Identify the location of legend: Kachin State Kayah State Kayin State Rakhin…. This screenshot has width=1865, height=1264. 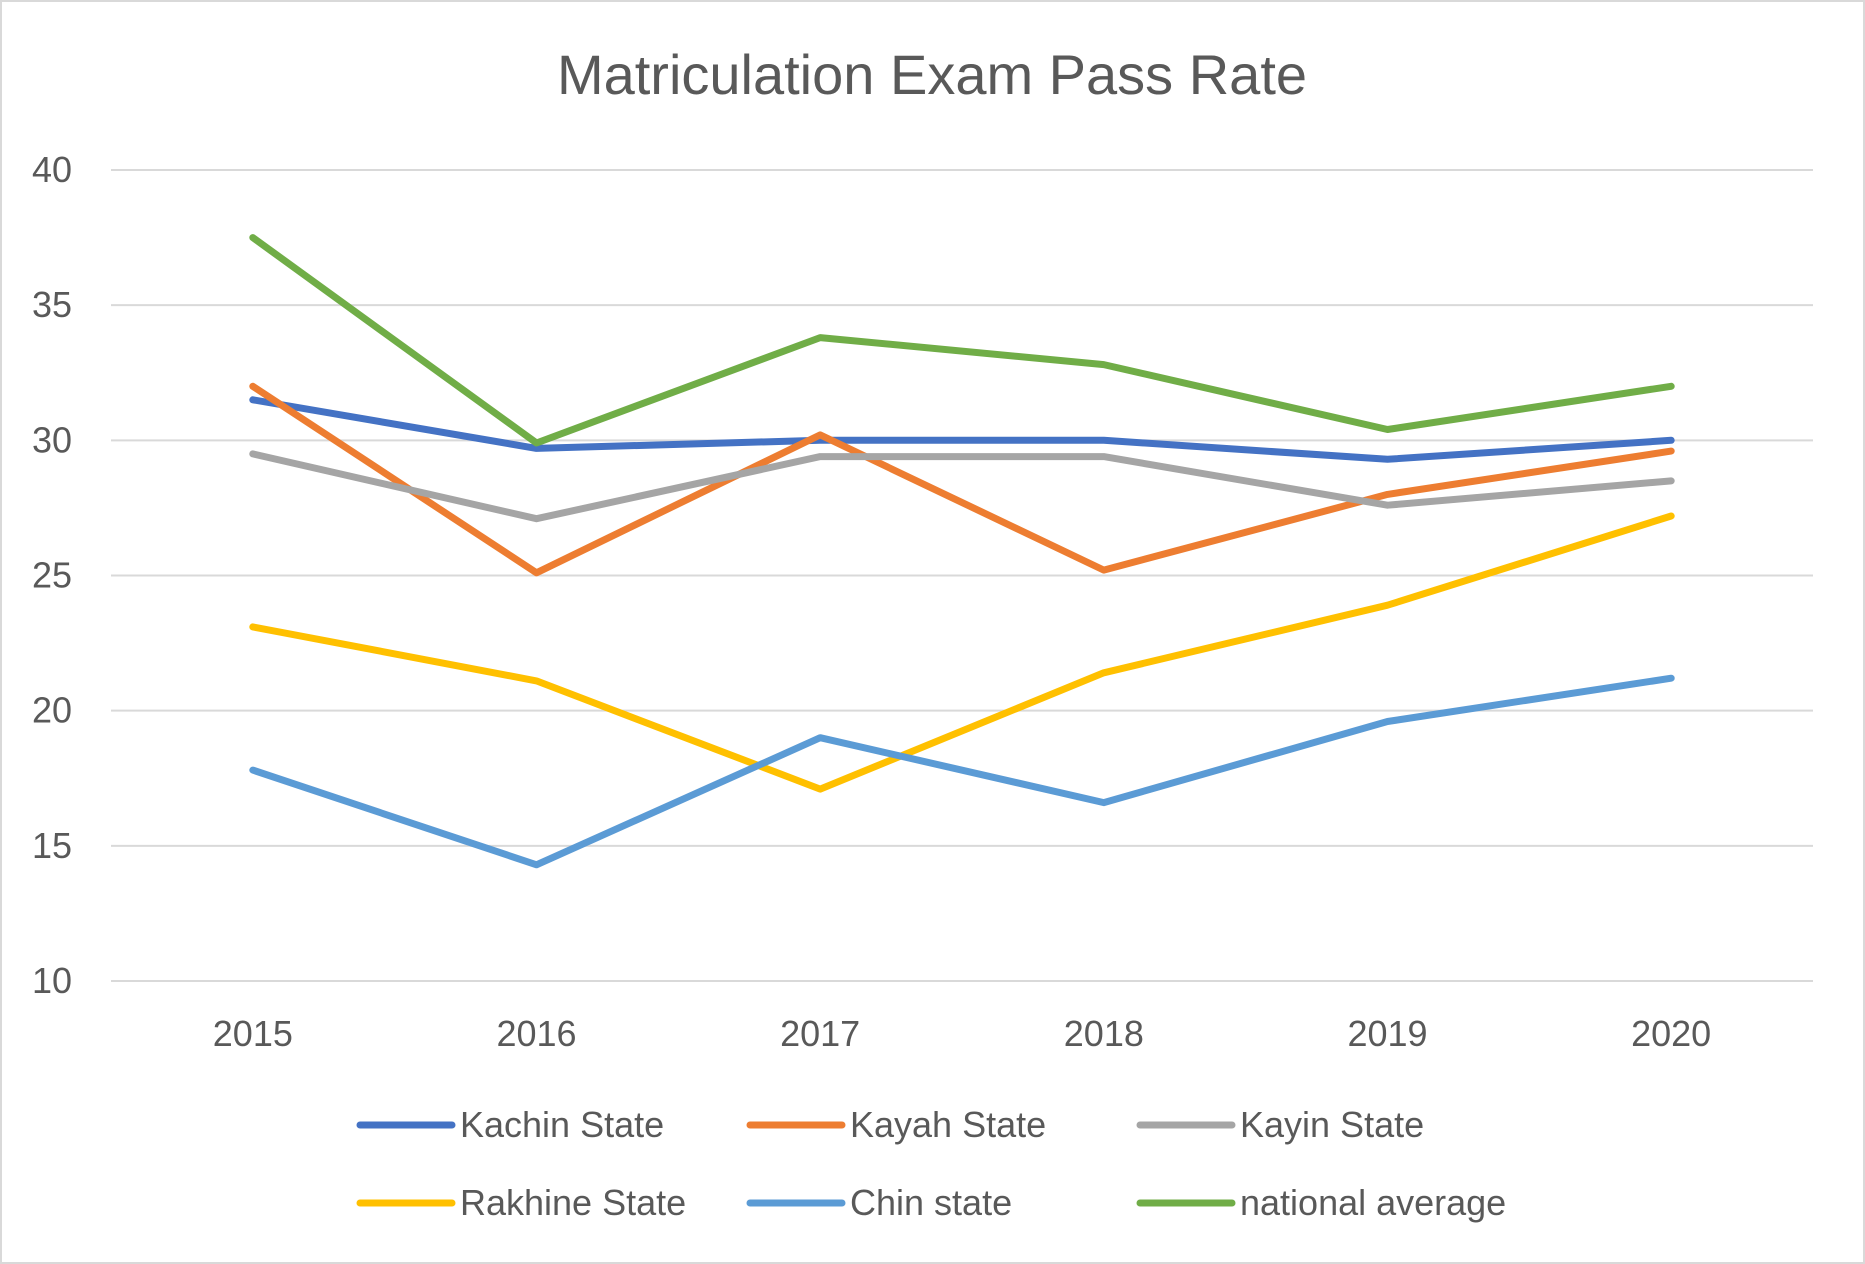
(931, 1163).